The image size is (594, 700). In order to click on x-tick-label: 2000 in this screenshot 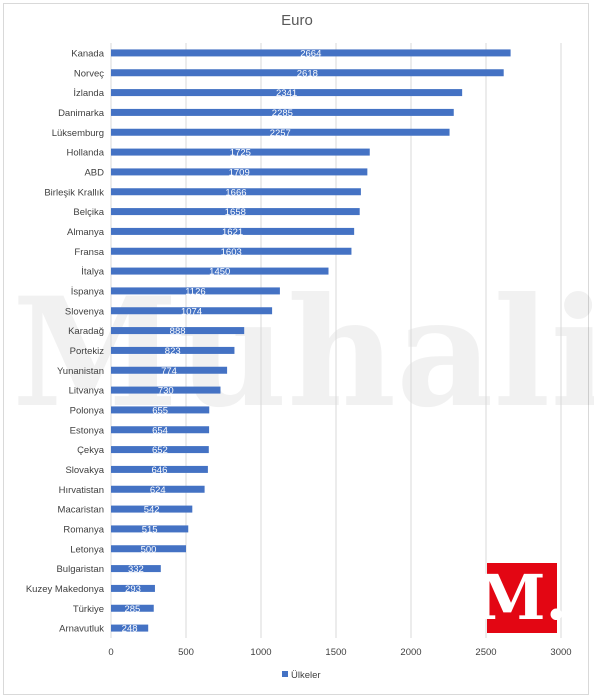, I will do `click(410, 652)`.